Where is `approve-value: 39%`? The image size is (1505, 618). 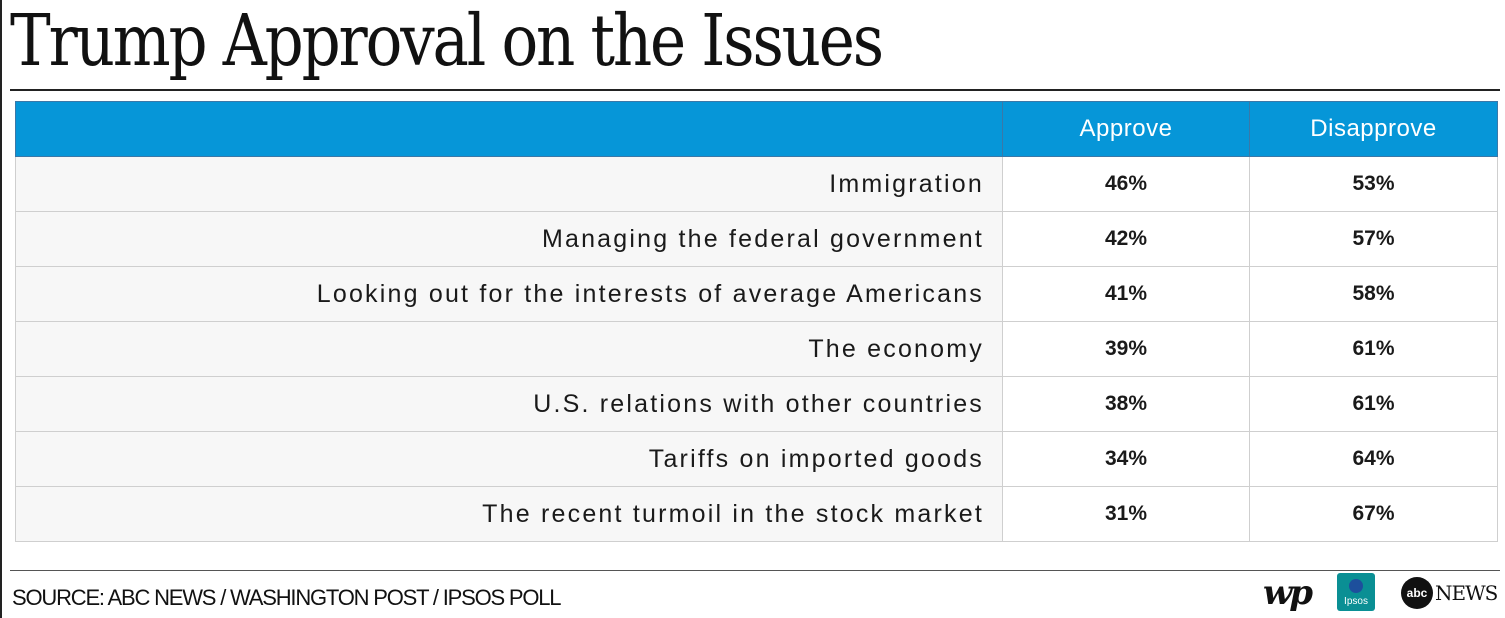
approve-value: 39% is located at coordinates (1126, 349).